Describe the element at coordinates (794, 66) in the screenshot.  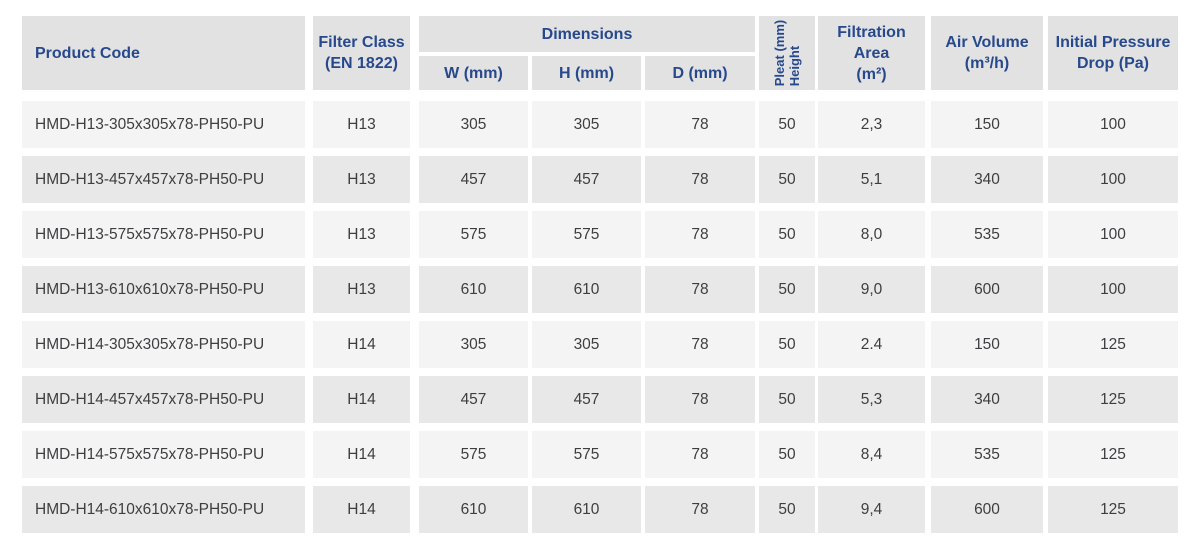
I see `header-pleat-line2: Height` at that location.